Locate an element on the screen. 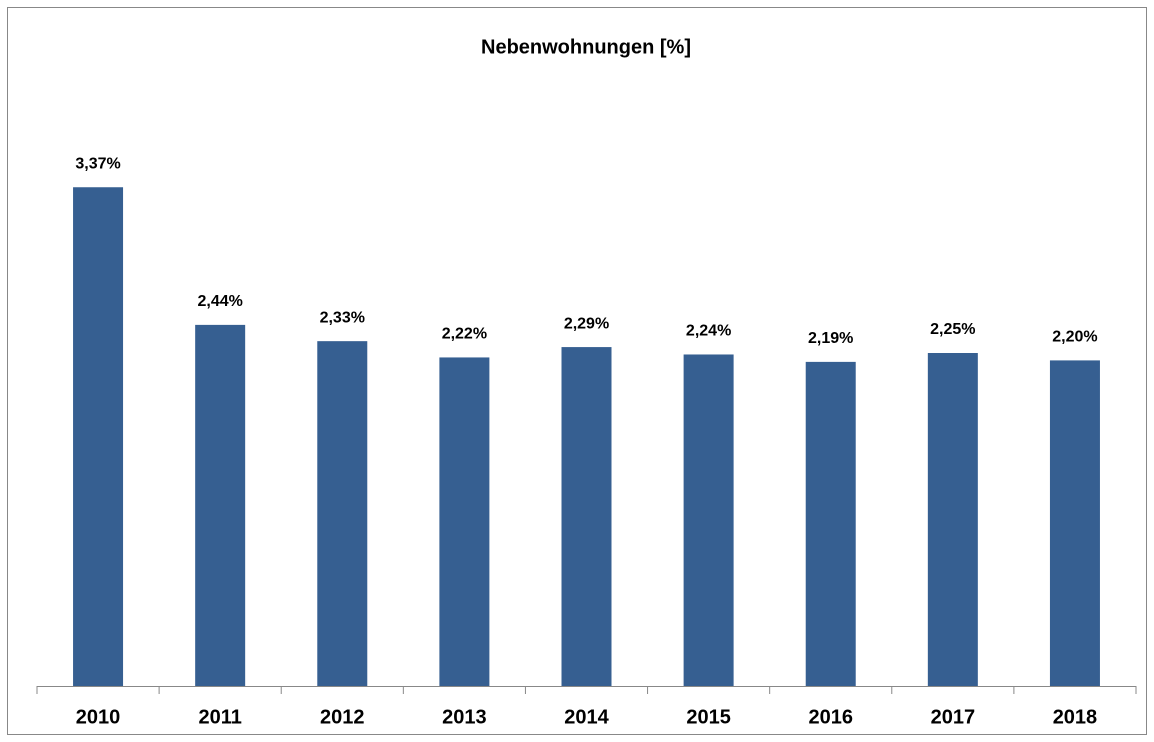 The width and height of the screenshot is (1154, 742). x-tick-label: 2013 is located at coordinates (464, 717).